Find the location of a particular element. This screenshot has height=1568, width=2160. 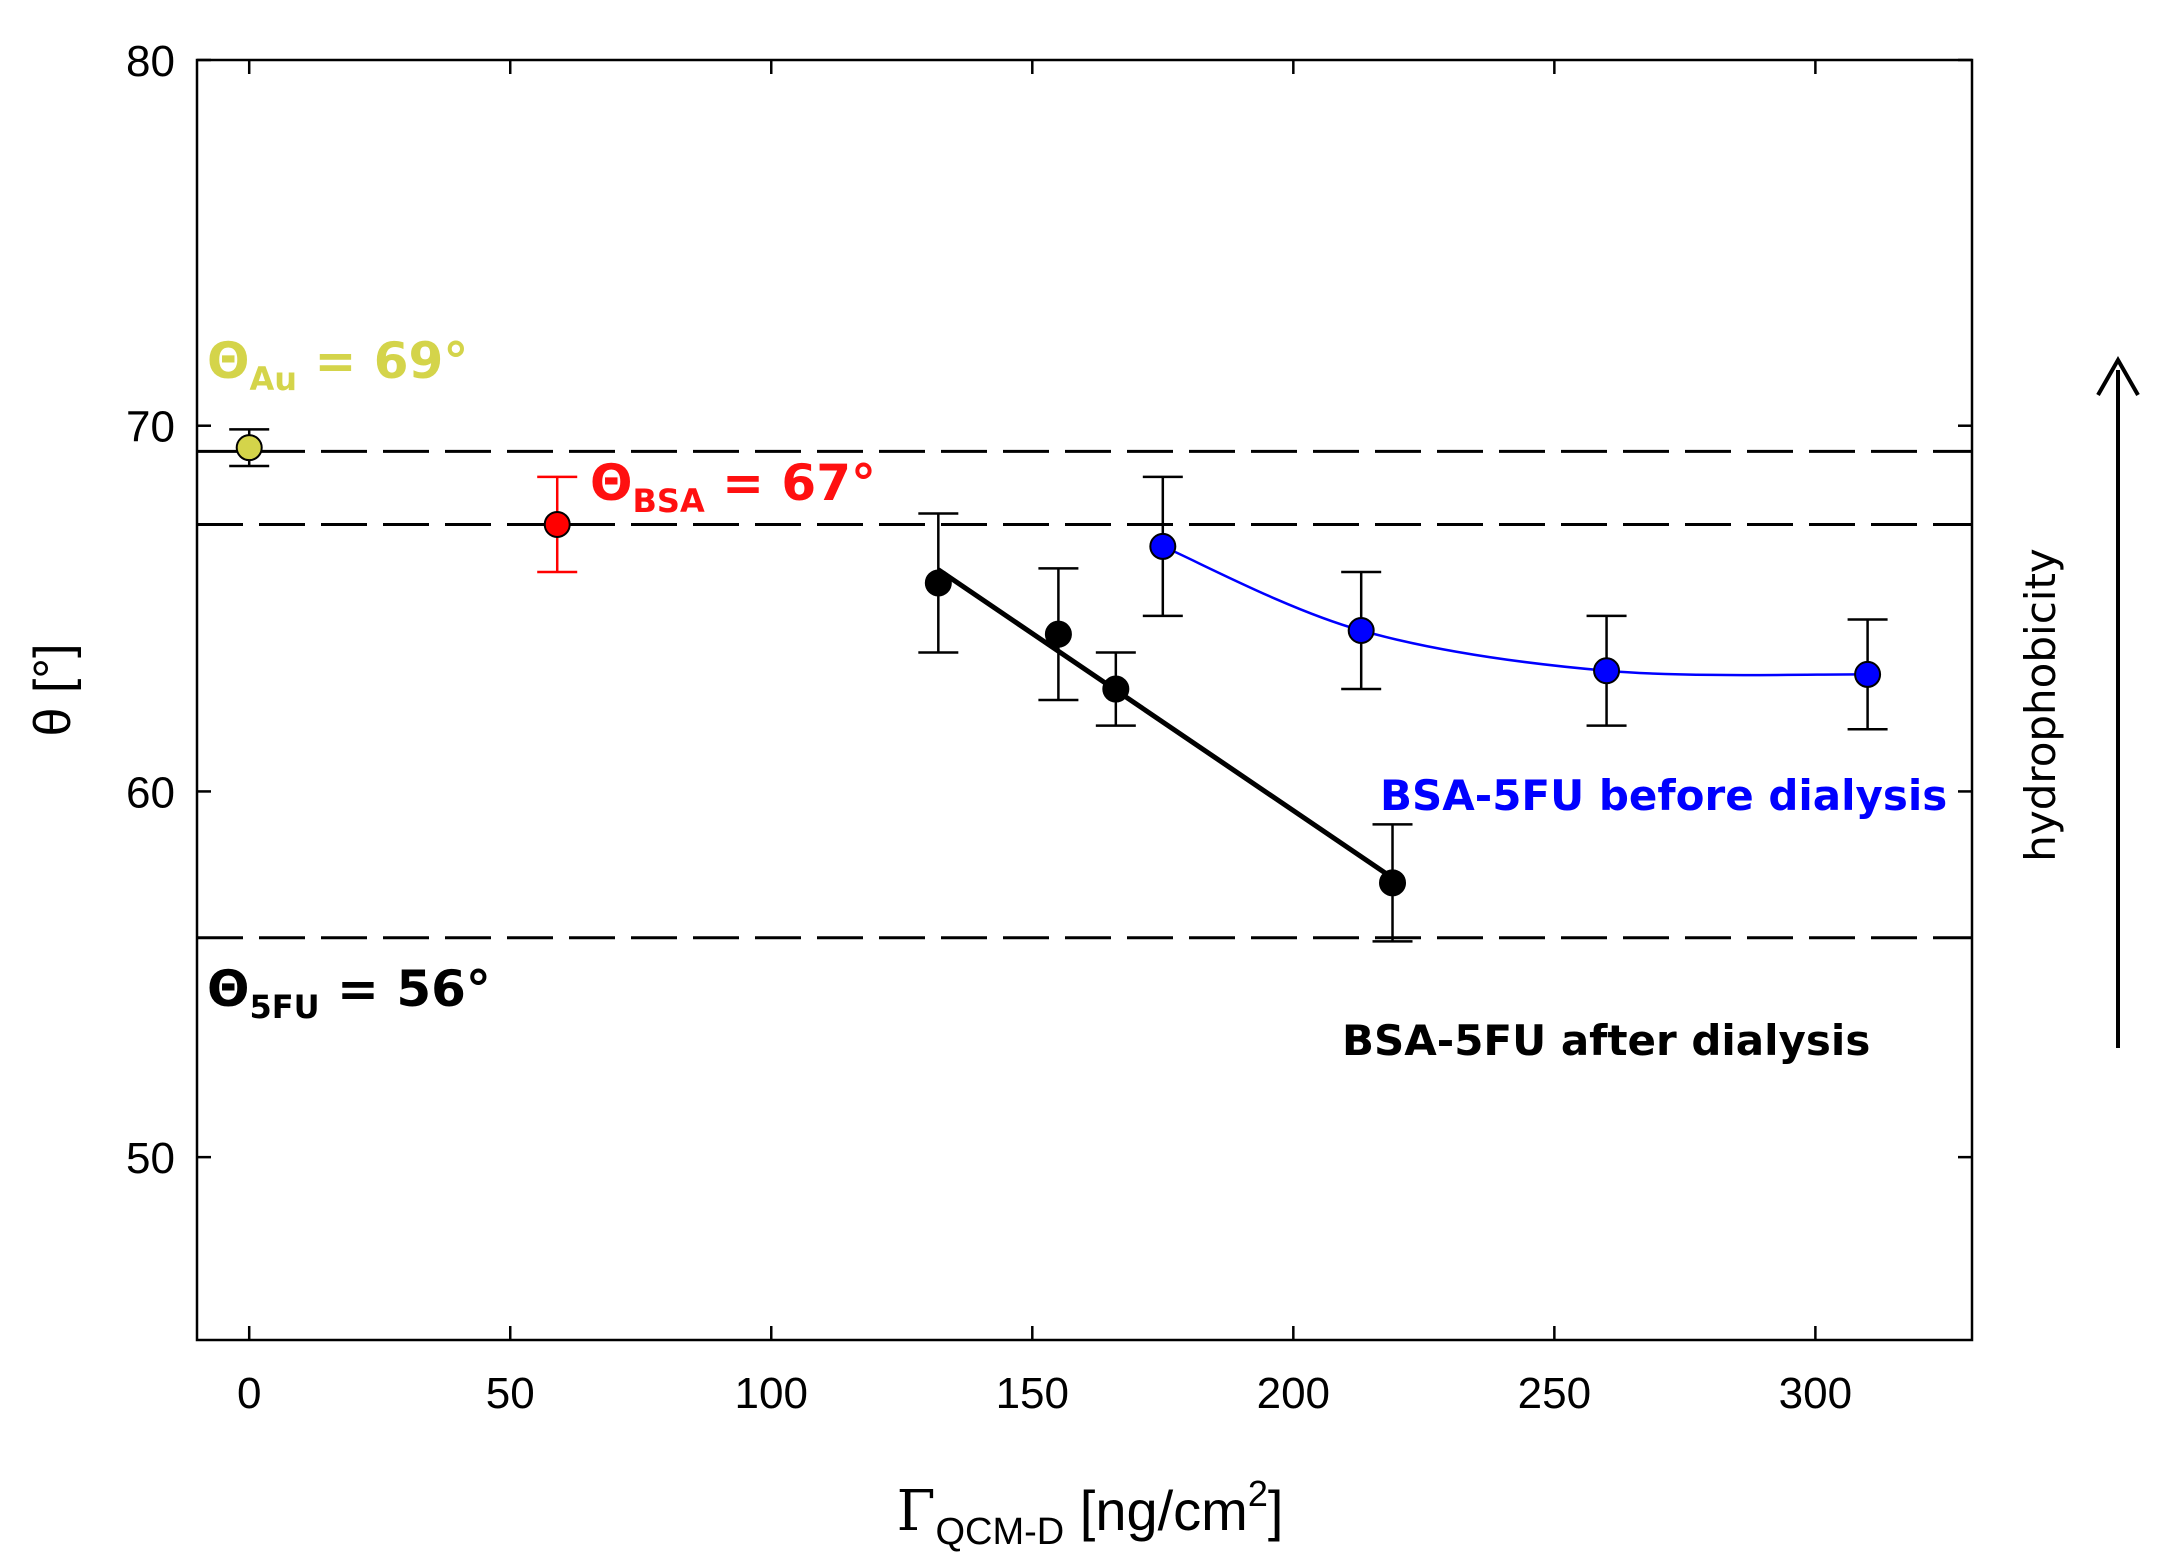

hydrophobicity-arrow-icon is located at coordinates (2118, 701).